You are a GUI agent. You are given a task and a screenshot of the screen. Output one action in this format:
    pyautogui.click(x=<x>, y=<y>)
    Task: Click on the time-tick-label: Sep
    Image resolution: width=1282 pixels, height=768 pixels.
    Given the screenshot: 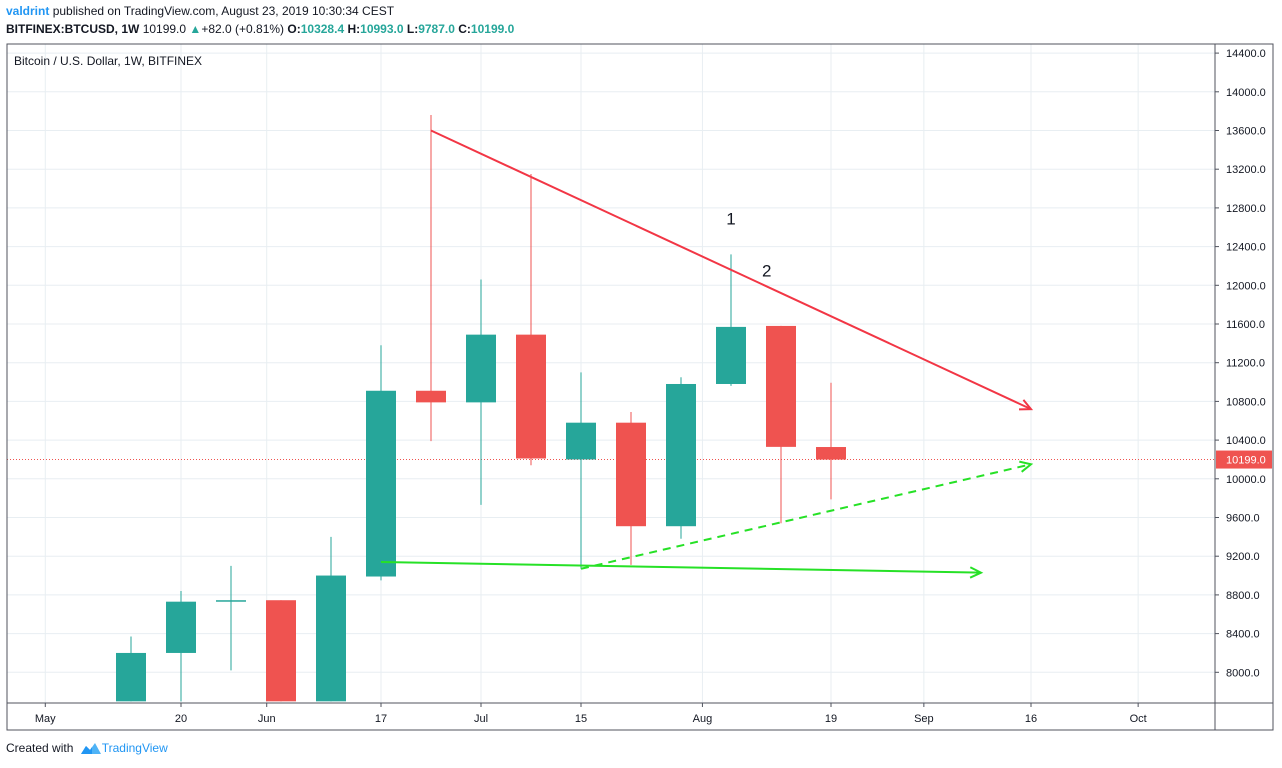 What is the action you would take?
    pyautogui.click(x=924, y=719)
    